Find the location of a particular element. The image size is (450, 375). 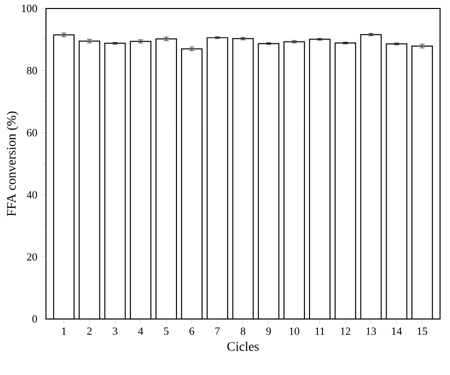

x-tick-label: 14 is located at coordinates (397, 331).